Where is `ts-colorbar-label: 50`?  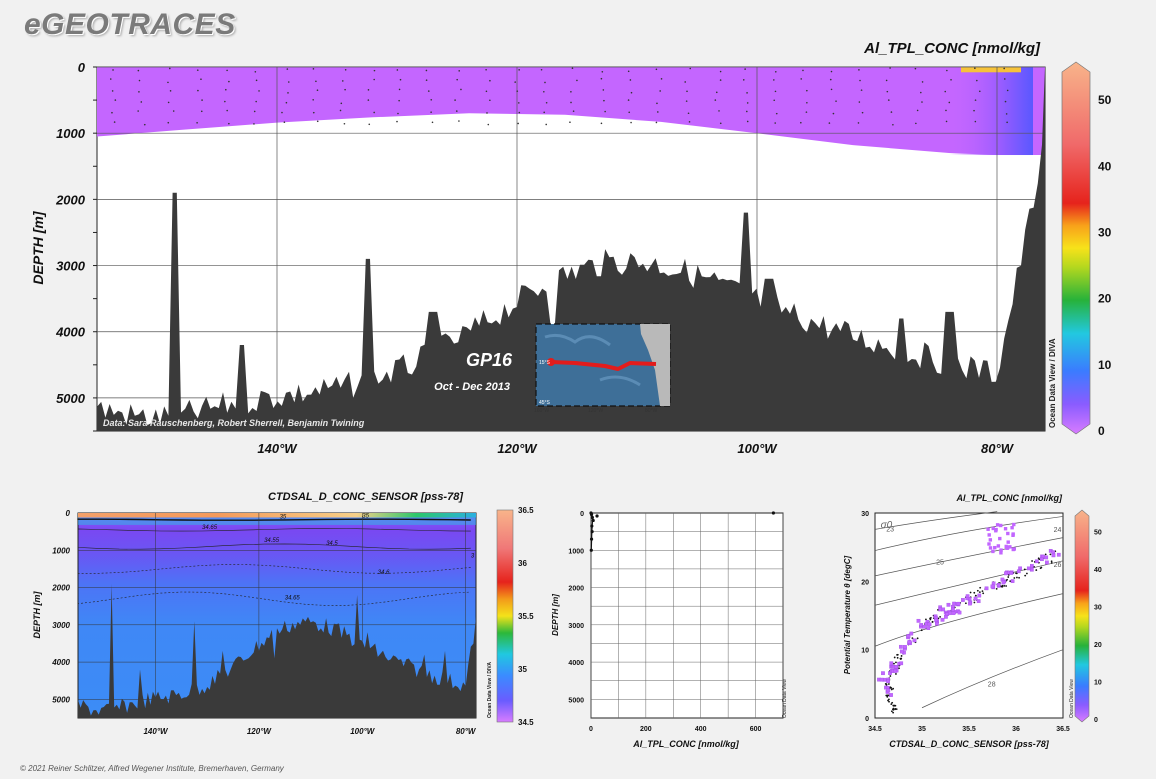
ts-colorbar-label: 50 is located at coordinates (1098, 533).